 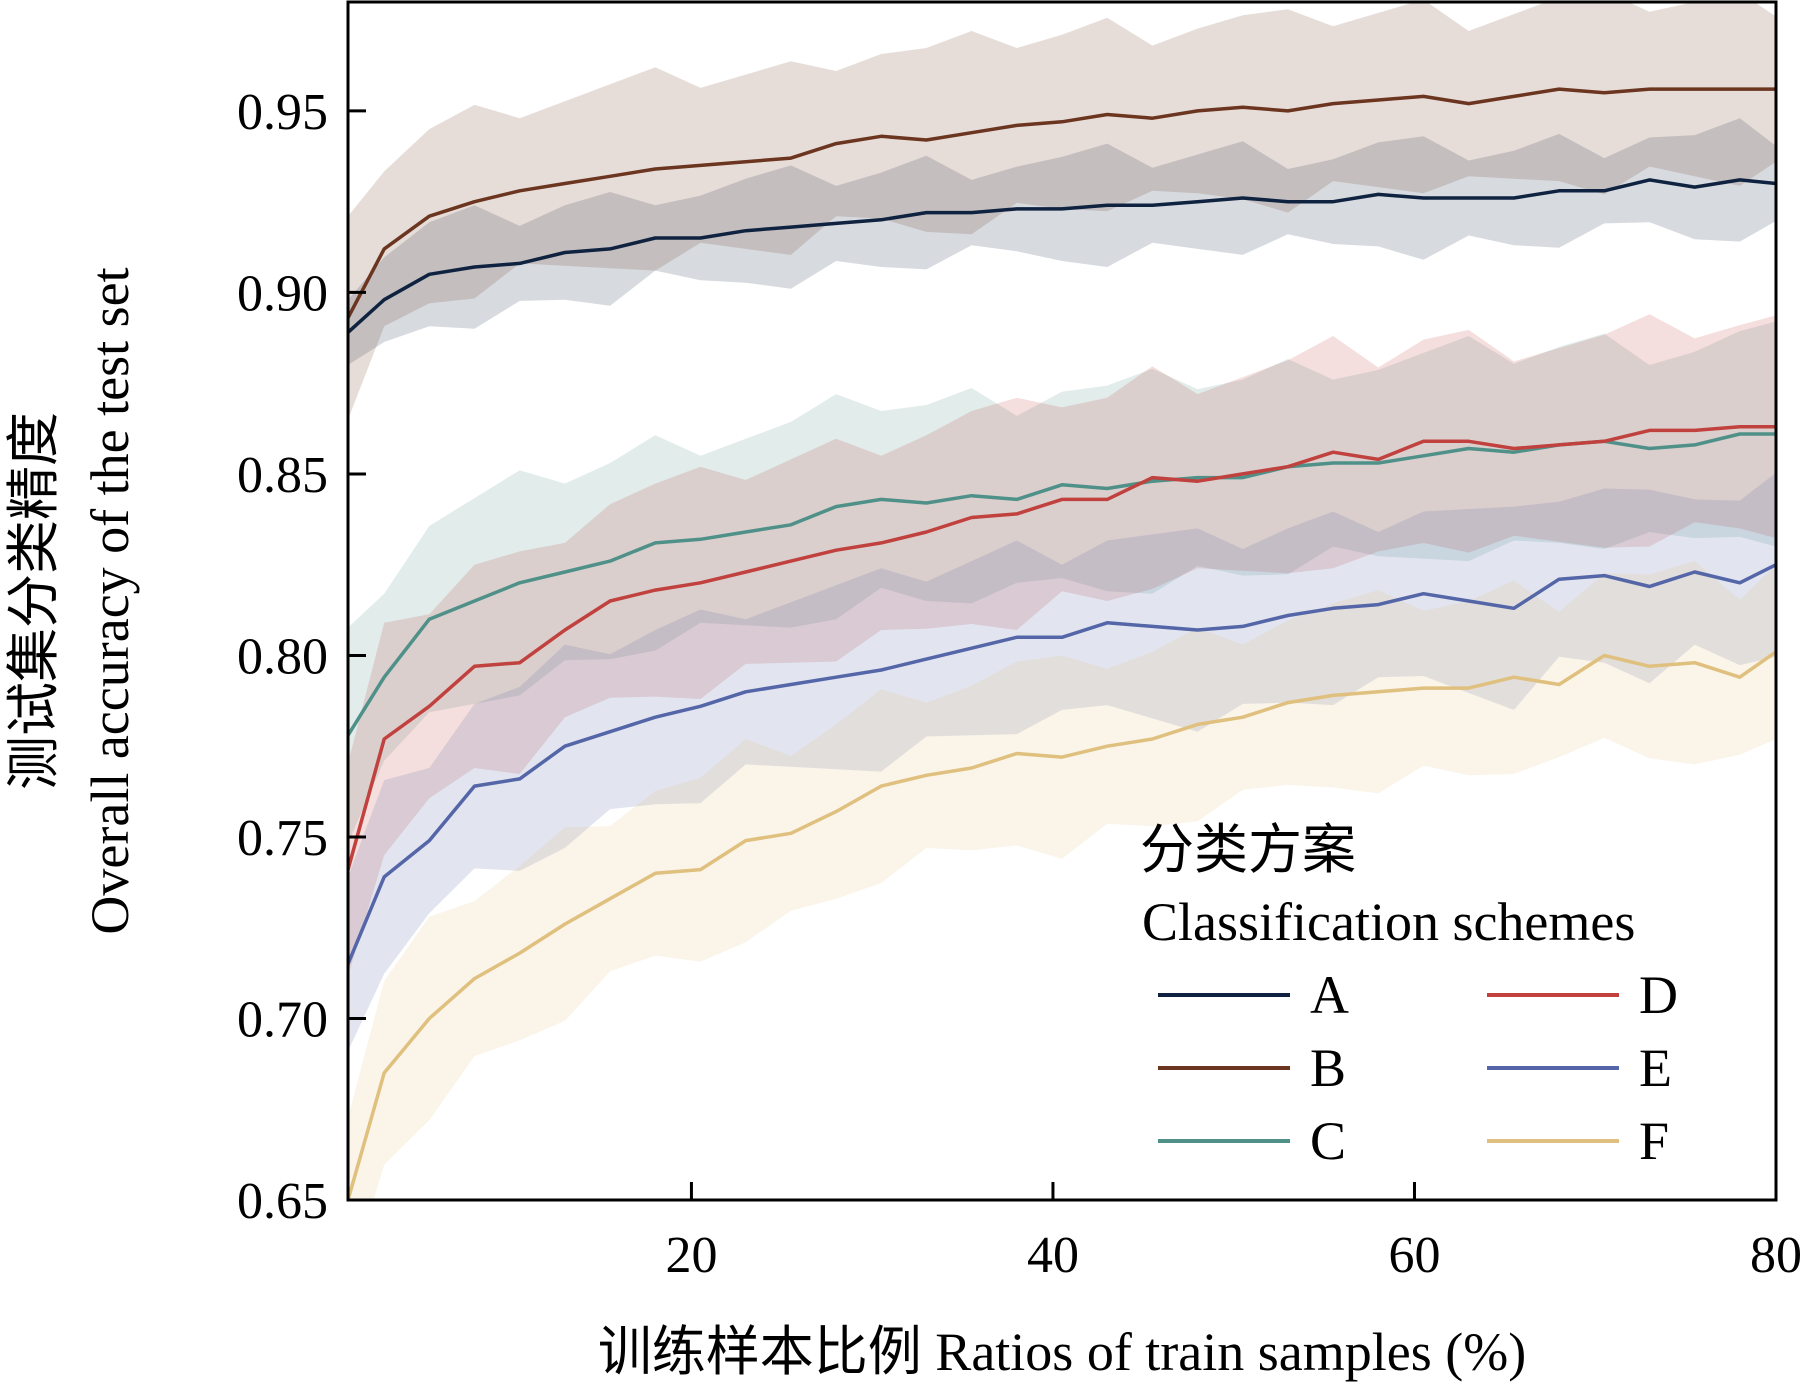 What do you see at coordinates (1655, 1068) in the screenshot?
I see `legend-label-E: E` at bounding box center [1655, 1068].